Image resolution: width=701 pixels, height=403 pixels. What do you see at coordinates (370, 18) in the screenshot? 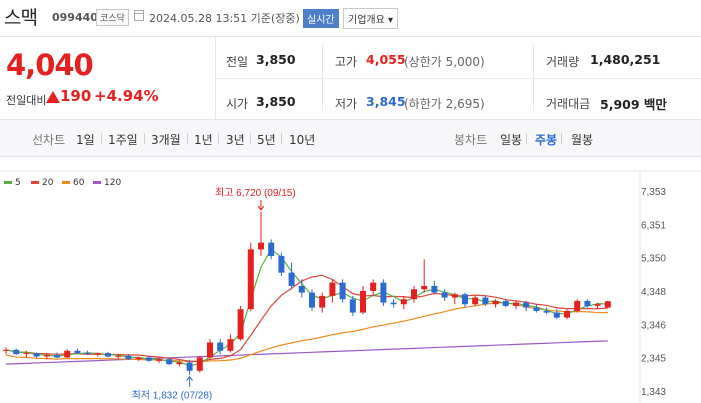
I see `company-overview-dropdown: 기업개요 ▾` at bounding box center [370, 18].